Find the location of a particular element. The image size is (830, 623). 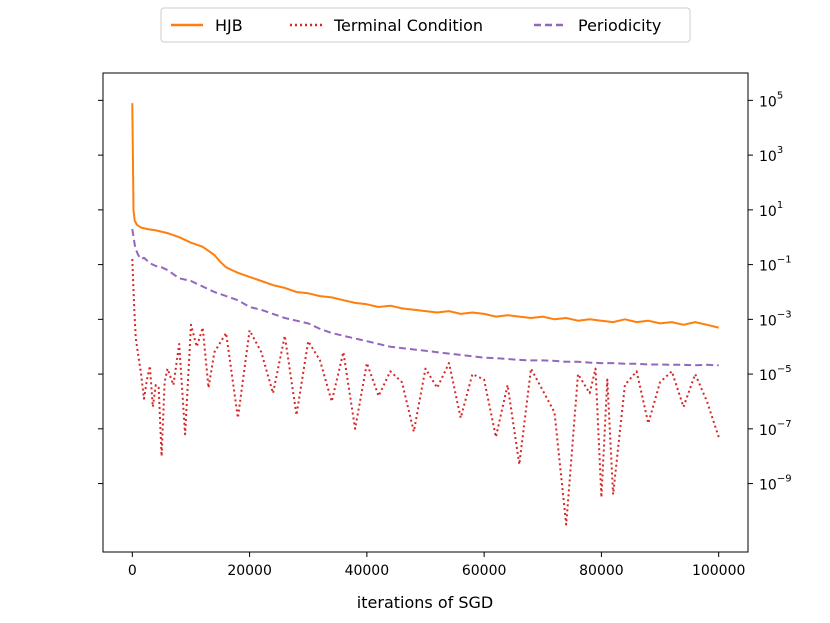

legend-label-periodicity: Periodicity is located at coordinates (619, 25).